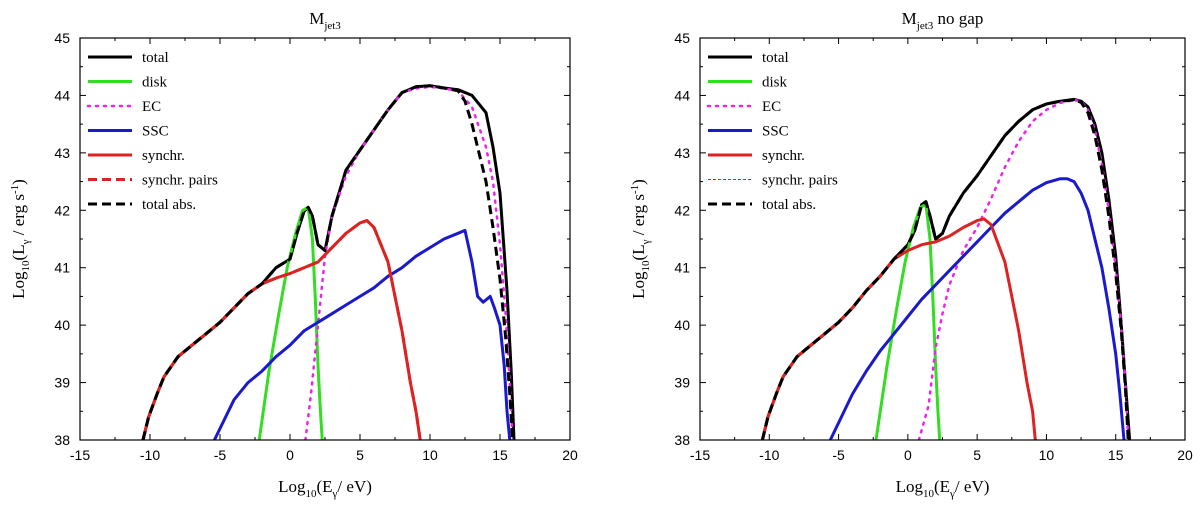 The height and width of the screenshot is (510, 1200). What do you see at coordinates (325, 20) in the screenshot?
I see `chart-title: Mjet3` at bounding box center [325, 20].